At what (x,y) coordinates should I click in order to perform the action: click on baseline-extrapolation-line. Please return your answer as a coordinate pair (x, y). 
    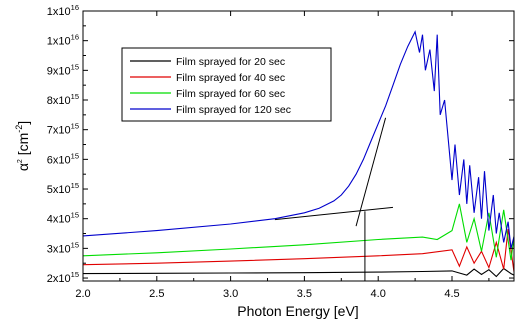
    Looking at the image, I should click on (334, 213).